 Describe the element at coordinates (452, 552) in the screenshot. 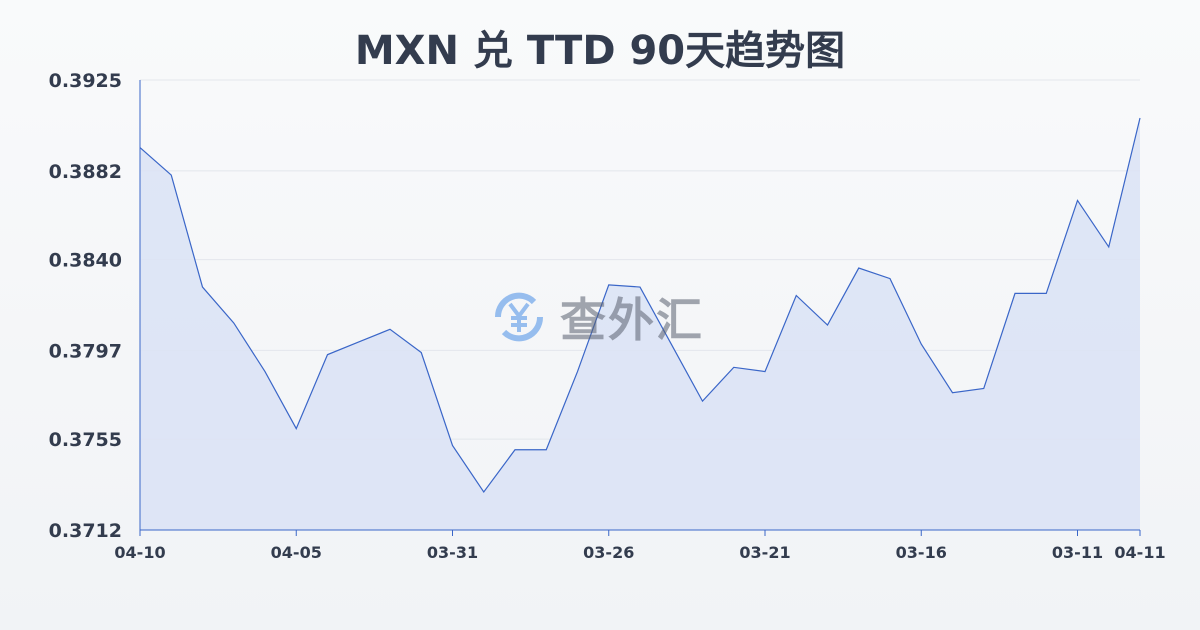

I see `x-tick-label: 03-31` at that location.